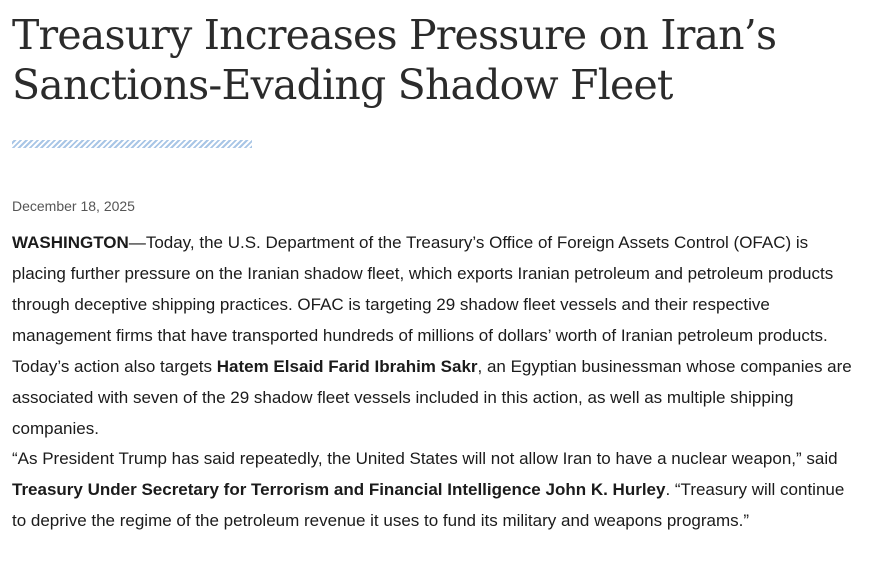 This screenshot has height=586, width=869. I want to click on dateline: WASHINGTON, so click(70, 242).